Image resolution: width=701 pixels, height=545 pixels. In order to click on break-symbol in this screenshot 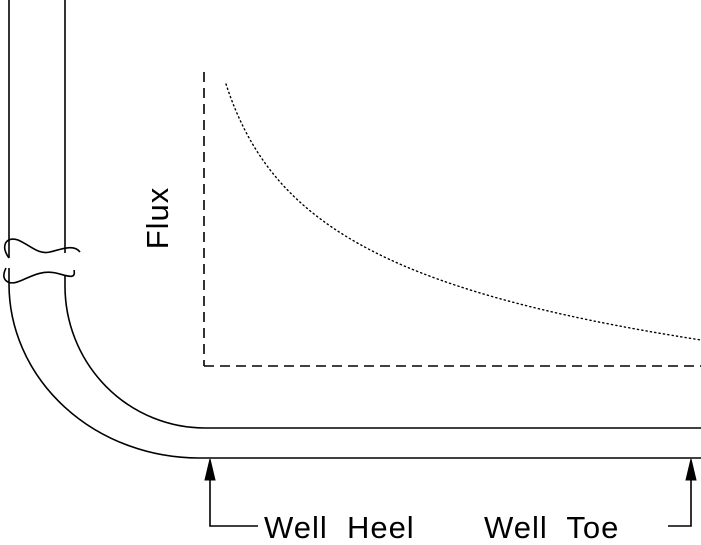, I will do `click(42, 262)`.